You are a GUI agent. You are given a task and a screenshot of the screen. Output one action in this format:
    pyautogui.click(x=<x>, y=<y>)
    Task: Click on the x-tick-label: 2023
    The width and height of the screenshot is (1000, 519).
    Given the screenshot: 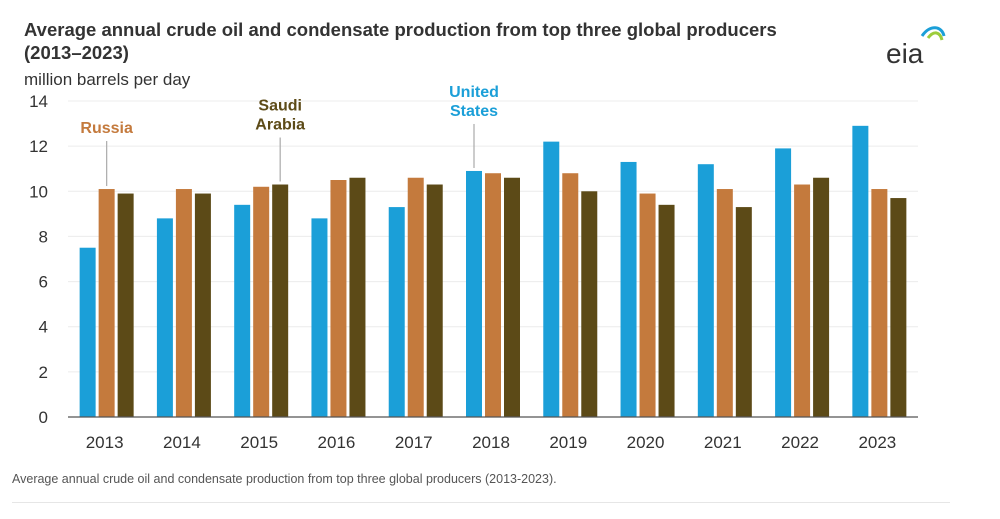 What is the action you would take?
    pyautogui.click(x=877, y=442)
    